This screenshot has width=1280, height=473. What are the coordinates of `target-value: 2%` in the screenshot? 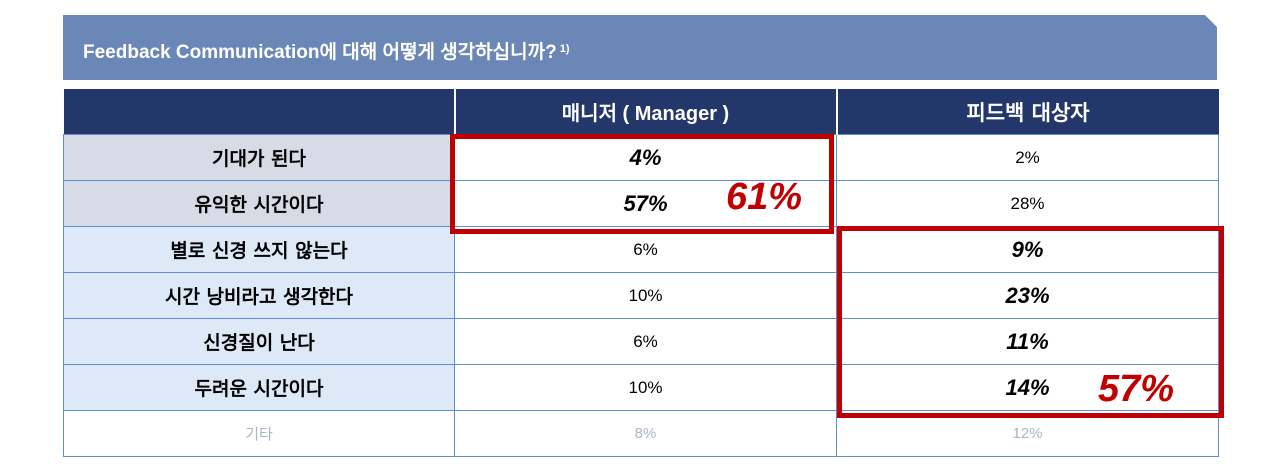 It's located at (1027, 157).